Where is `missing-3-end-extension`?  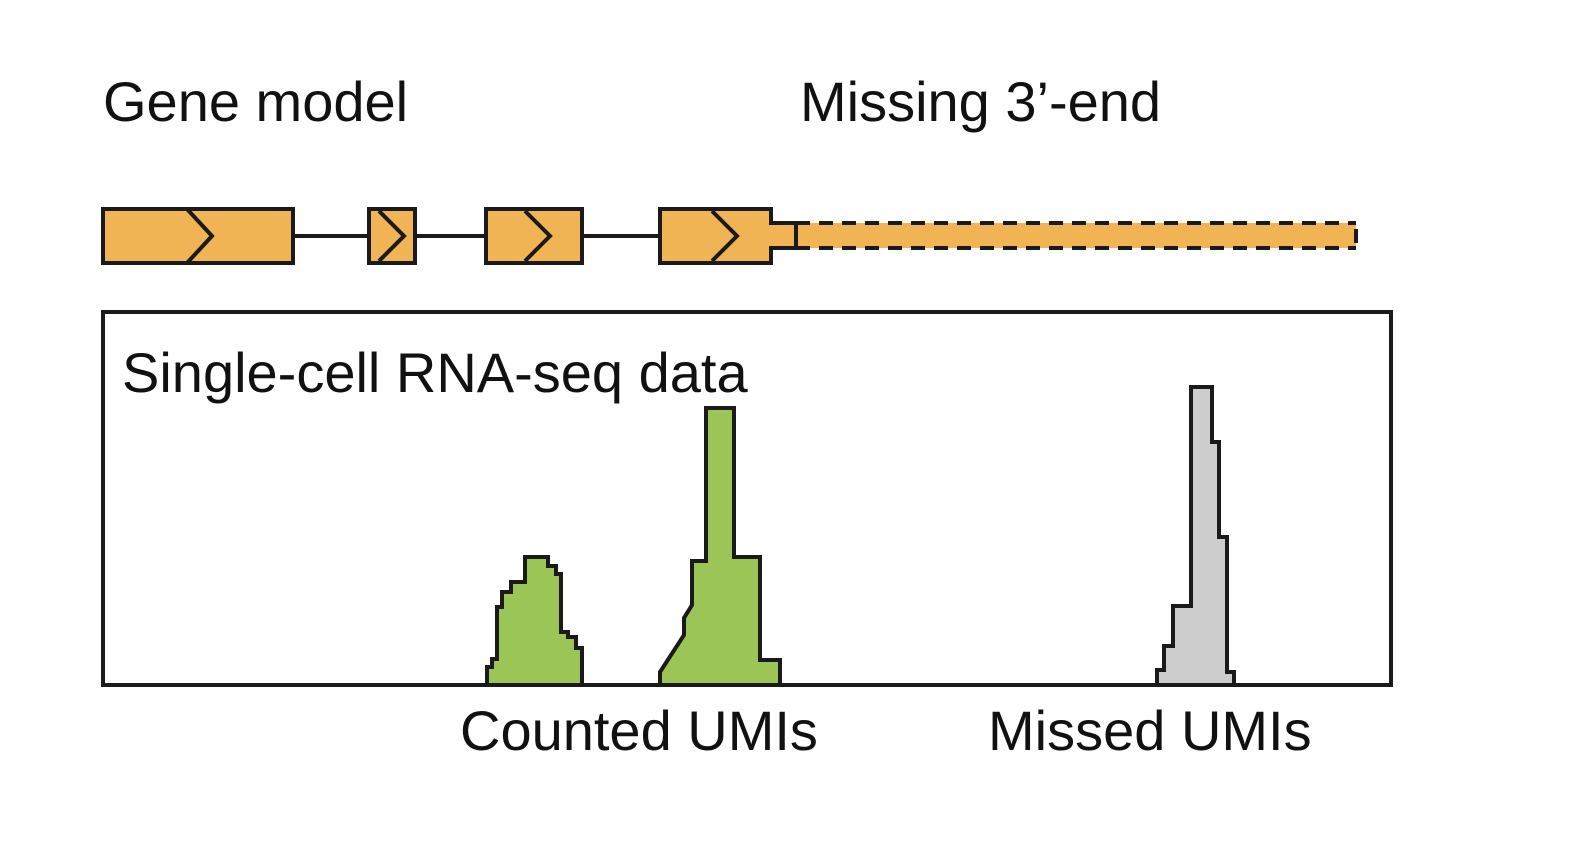 missing-3-end-extension is located at coordinates (1076, 235).